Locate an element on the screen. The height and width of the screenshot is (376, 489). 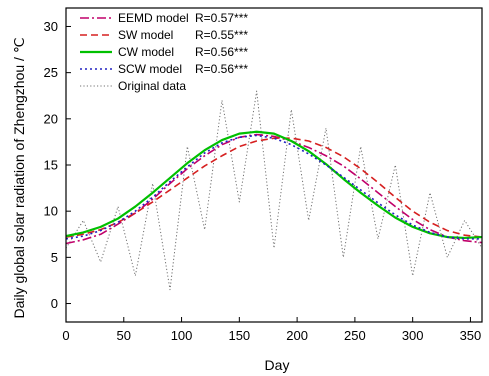
legend-entry-sw-model: SW model is located at coordinates (145, 35).